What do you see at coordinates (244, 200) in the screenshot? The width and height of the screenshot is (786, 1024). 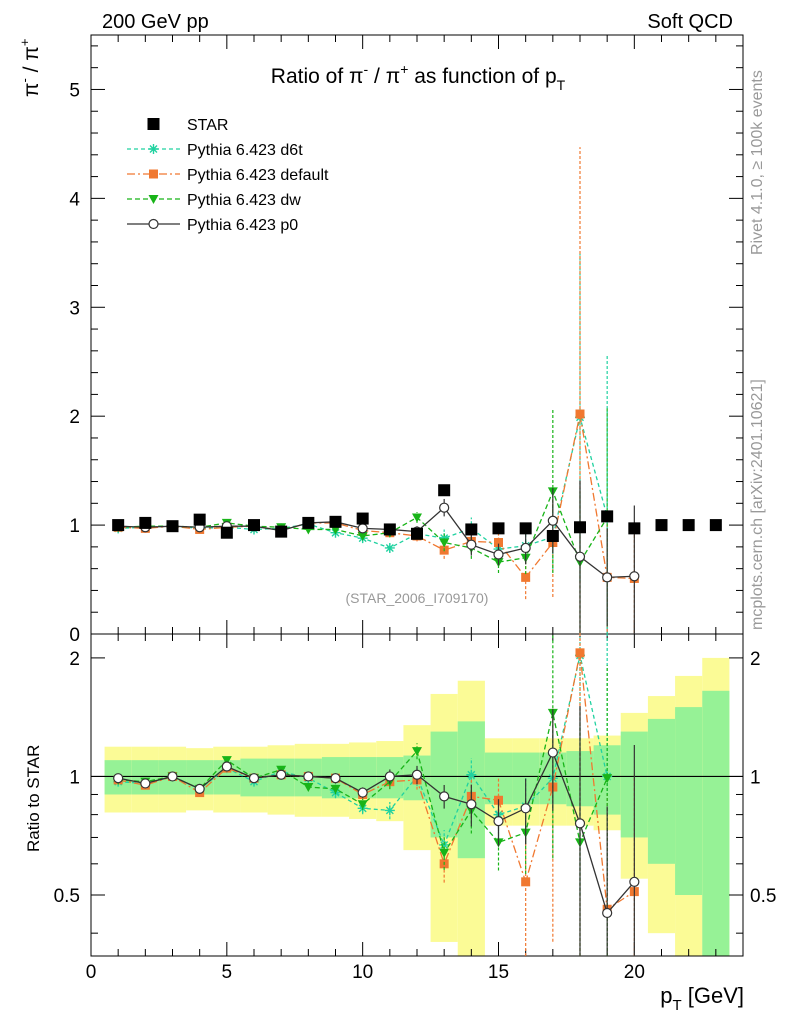 I see `legend-entry-label: Pythia 6.423 dw` at bounding box center [244, 200].